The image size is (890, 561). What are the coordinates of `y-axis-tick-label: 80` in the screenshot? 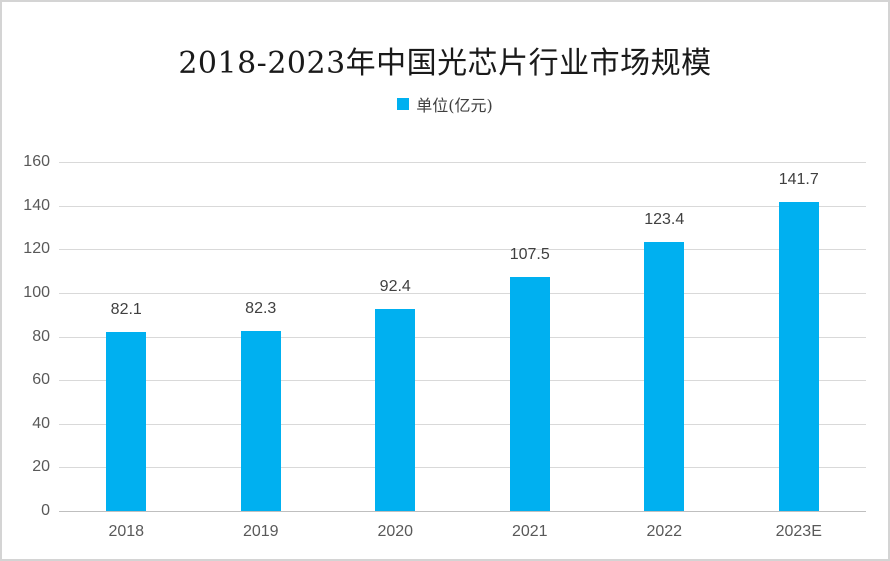 It's located at (41, 336).